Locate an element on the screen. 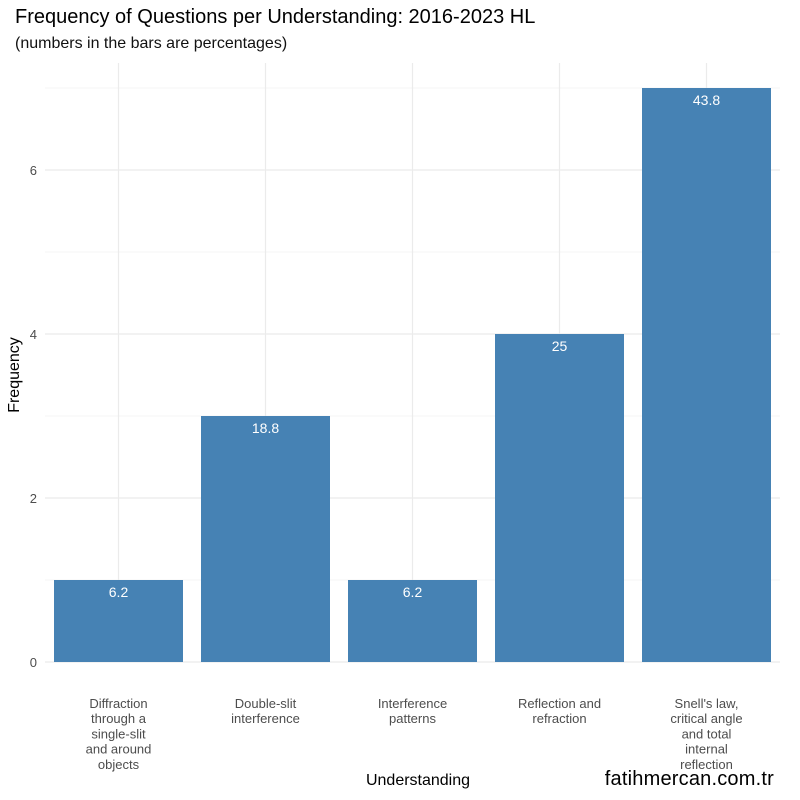  x-tick-label-line: refraction is located at coordinates (559, 718).